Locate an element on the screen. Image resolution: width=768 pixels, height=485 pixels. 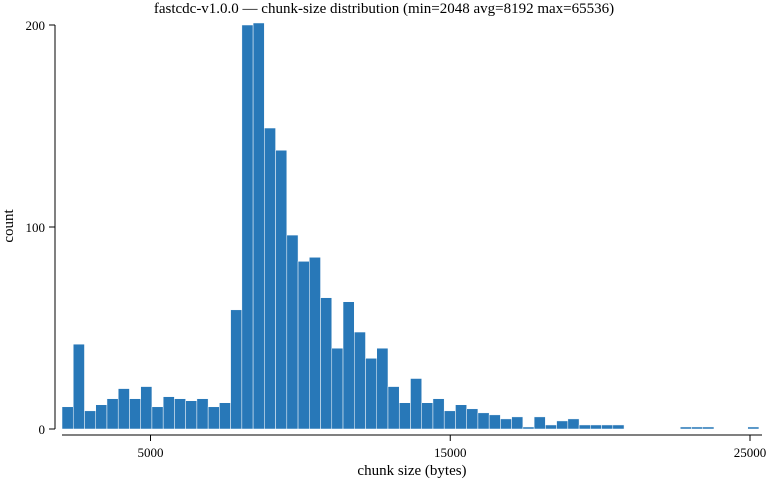
y-tick-label: 100 is located at coordinates (36, 227).